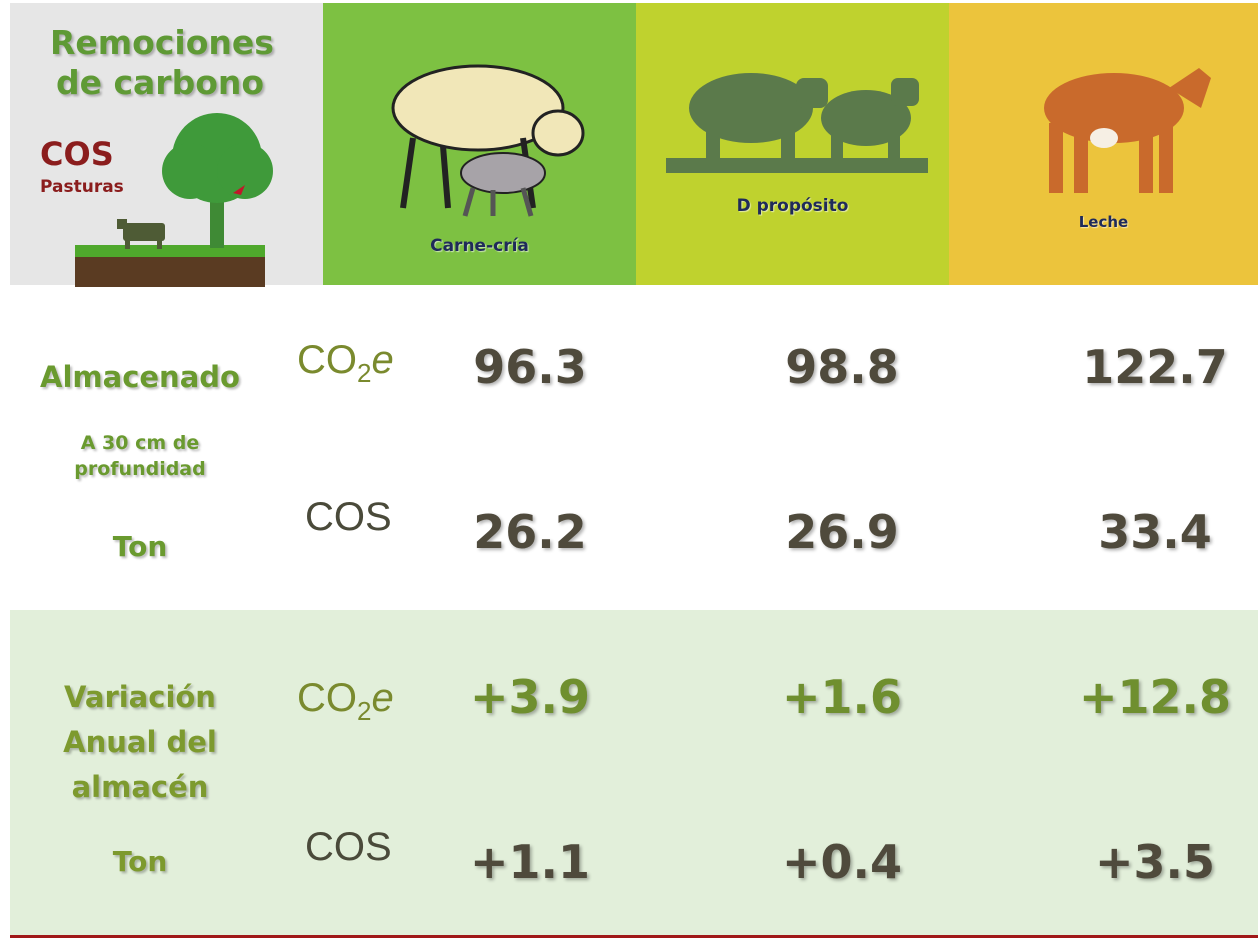 This screenshot has width=1258, height=939. Describe the element at coordinates (174, 200) in the screenshot. I see `tree-illustration` at that location.